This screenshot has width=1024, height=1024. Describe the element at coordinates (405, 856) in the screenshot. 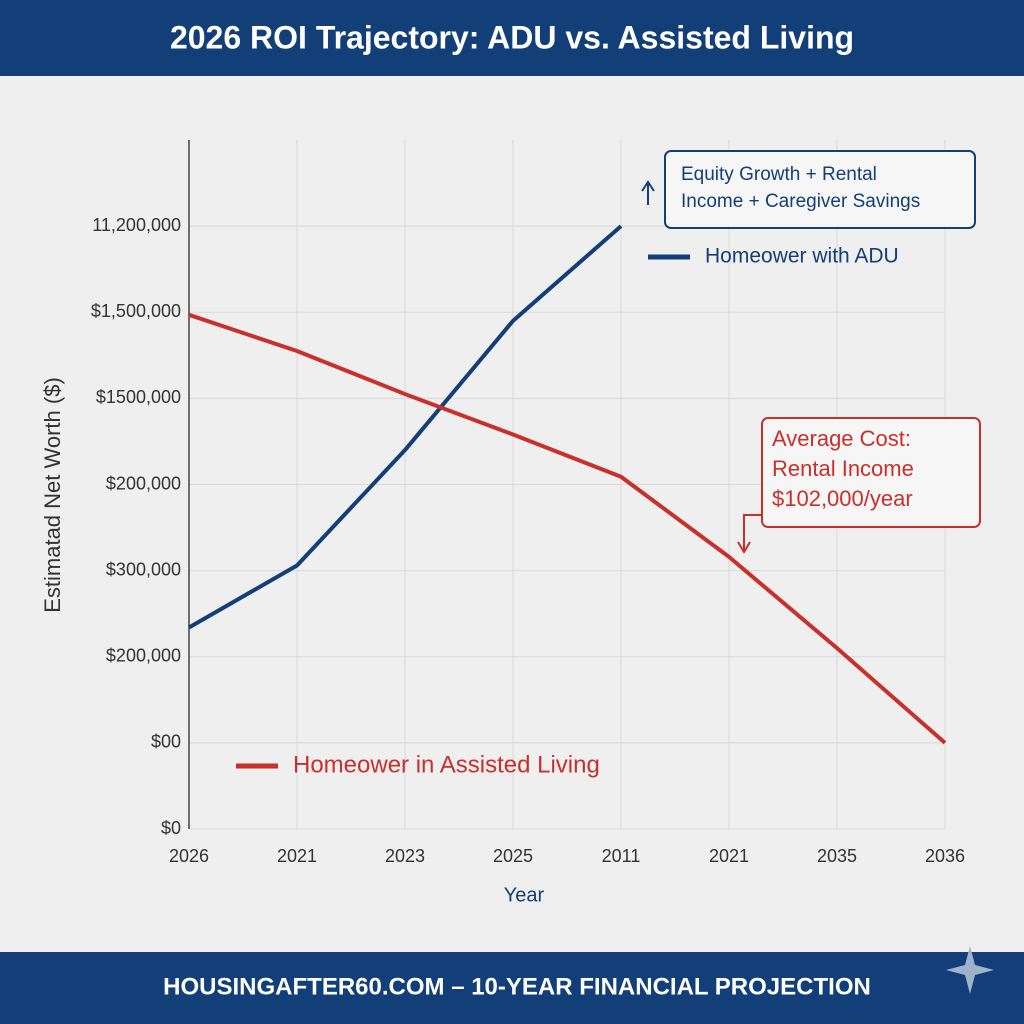

I see `x-tick-label: 2023` at that location.